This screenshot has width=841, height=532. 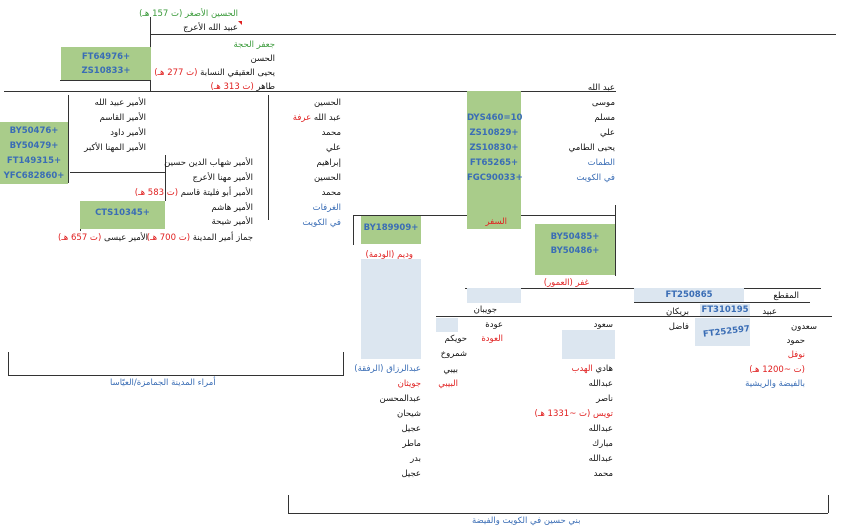 I want to click on muqatta: المقطع, so click(x=786, y=296).